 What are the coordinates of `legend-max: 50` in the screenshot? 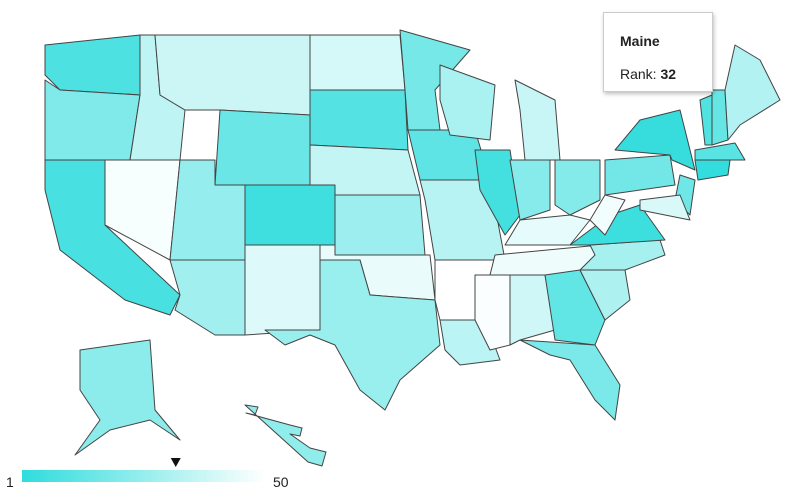 It's located at (281, 482).